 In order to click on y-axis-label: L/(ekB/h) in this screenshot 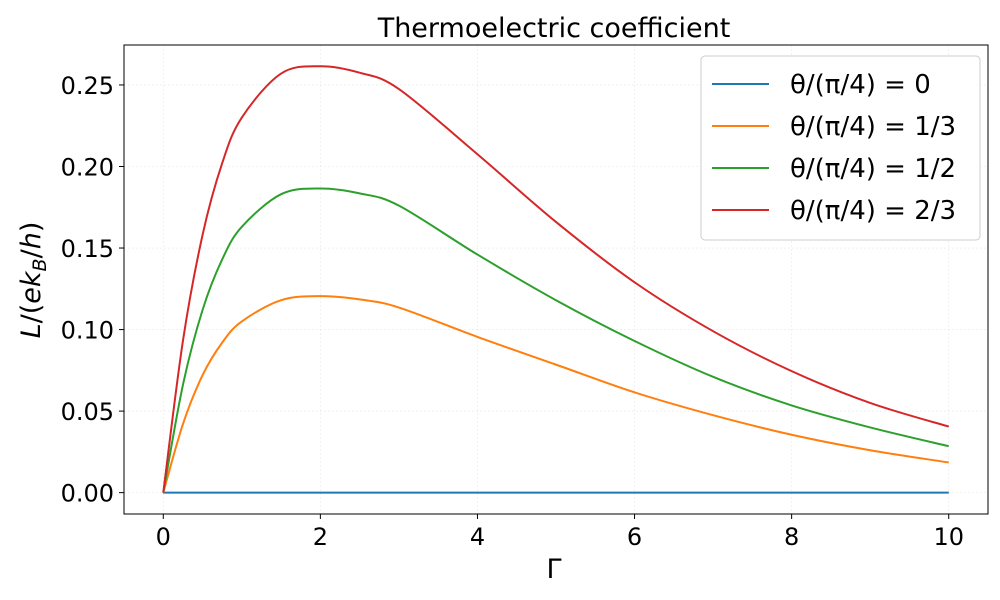, I will do `click(33, 280)`.